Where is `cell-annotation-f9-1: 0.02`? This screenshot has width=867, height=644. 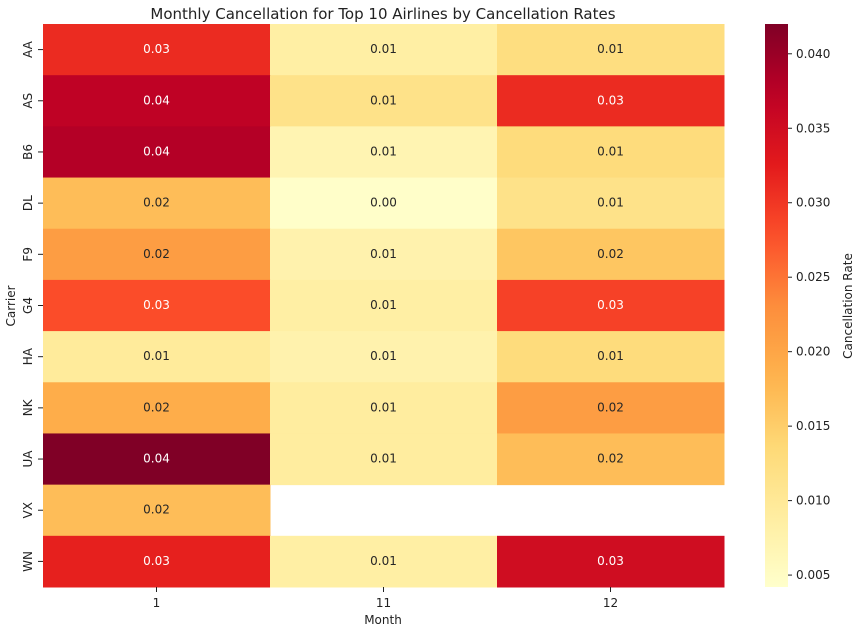 cell-annotation-f9-1: 0.02 is located at coordinates (156, 254).